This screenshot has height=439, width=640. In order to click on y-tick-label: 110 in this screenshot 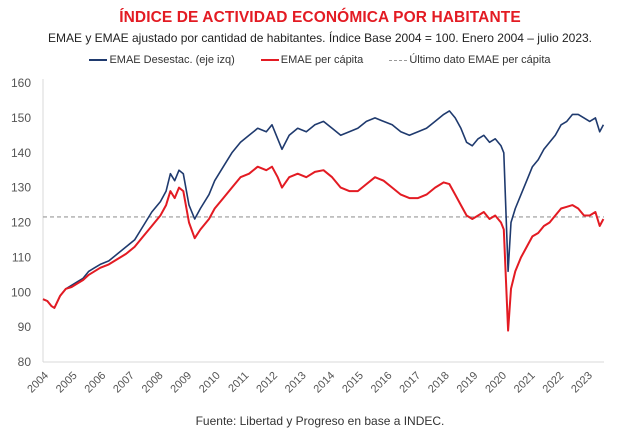, I will do `click(21, 257)`.